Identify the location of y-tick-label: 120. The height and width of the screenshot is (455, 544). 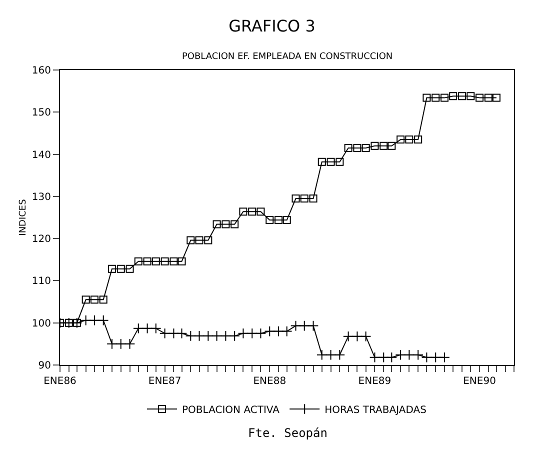
(41, 240).